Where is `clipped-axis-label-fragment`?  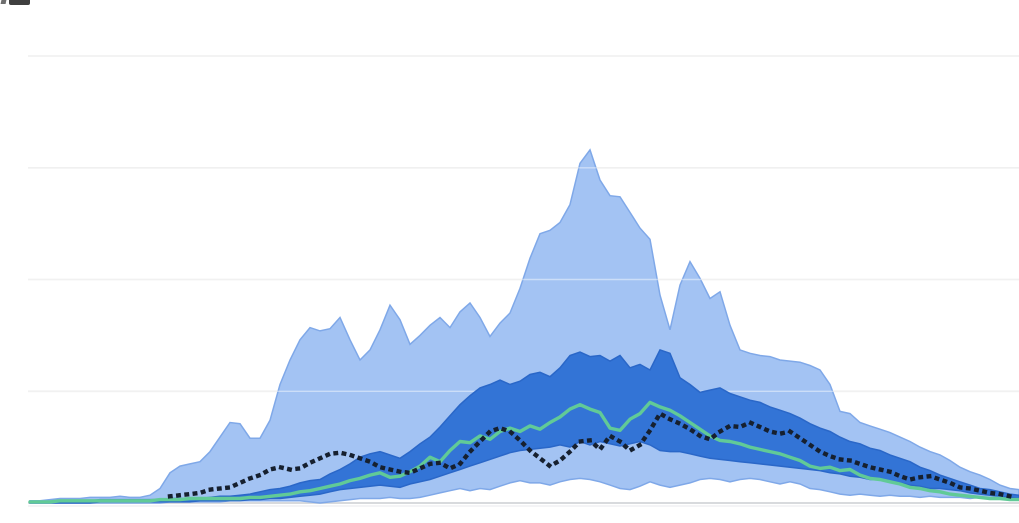
clipped-axis-label-fragment is located at coordinates (17, 3).